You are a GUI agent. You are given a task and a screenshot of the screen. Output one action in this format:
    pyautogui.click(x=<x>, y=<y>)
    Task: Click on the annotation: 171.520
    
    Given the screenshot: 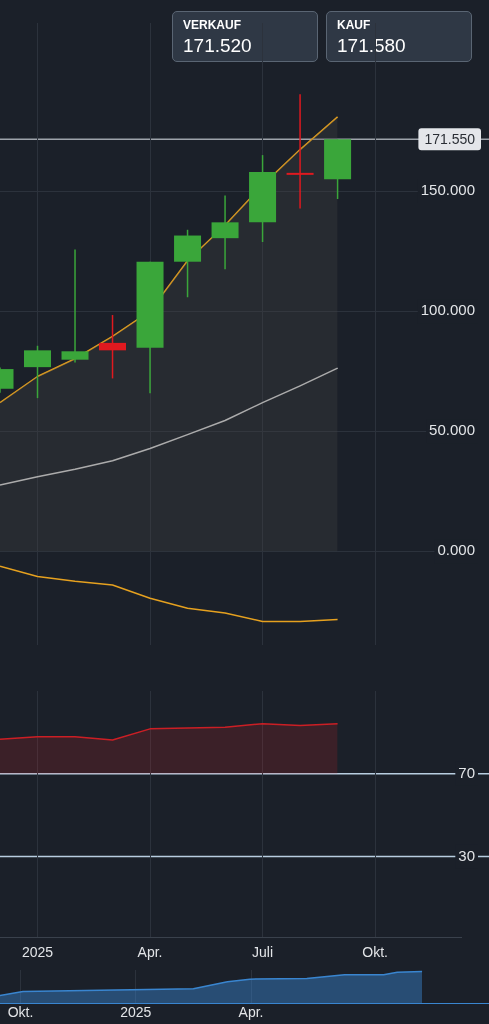 What is the action you would take?
    pyautogui.click(x=218, y=46)
    